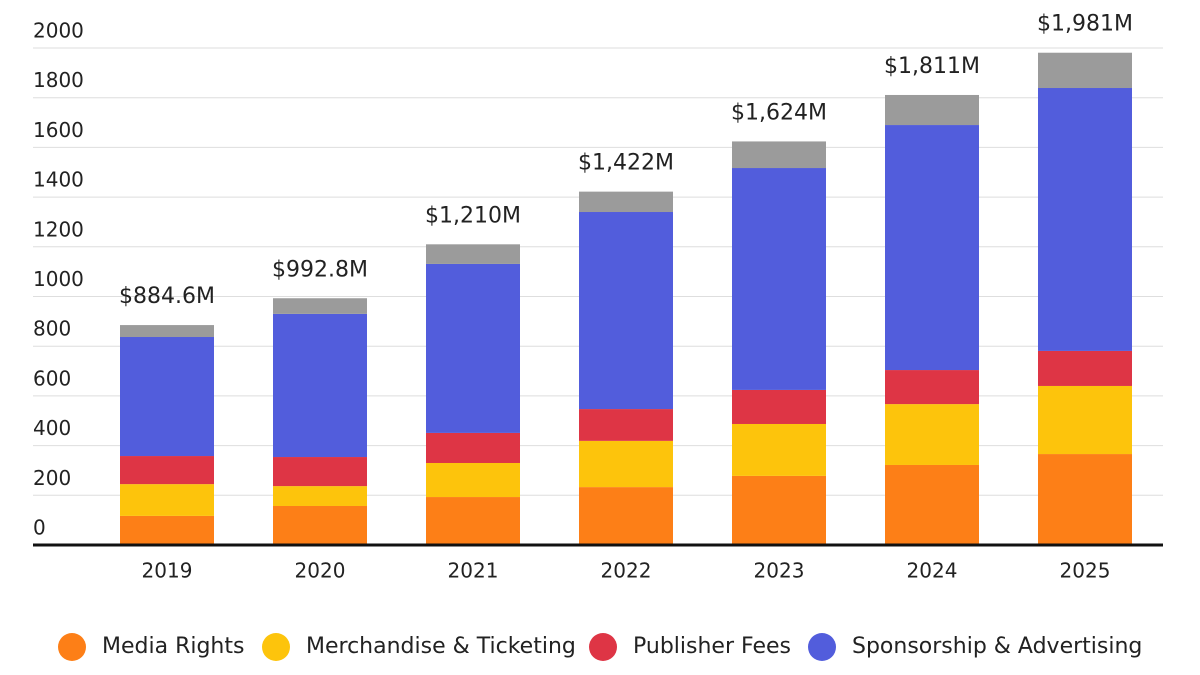  What do you see at coordinates (58, 130) in the screenshot?
I see `y-tick-label: 1600` at bounding box center [58, 130].